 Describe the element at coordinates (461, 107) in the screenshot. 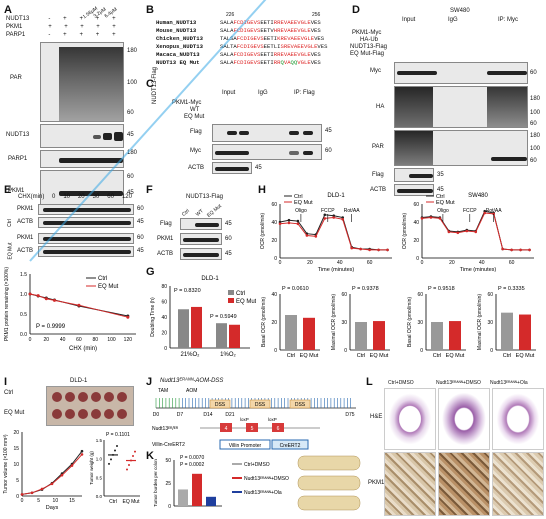

I see `blot-ha` at that location.